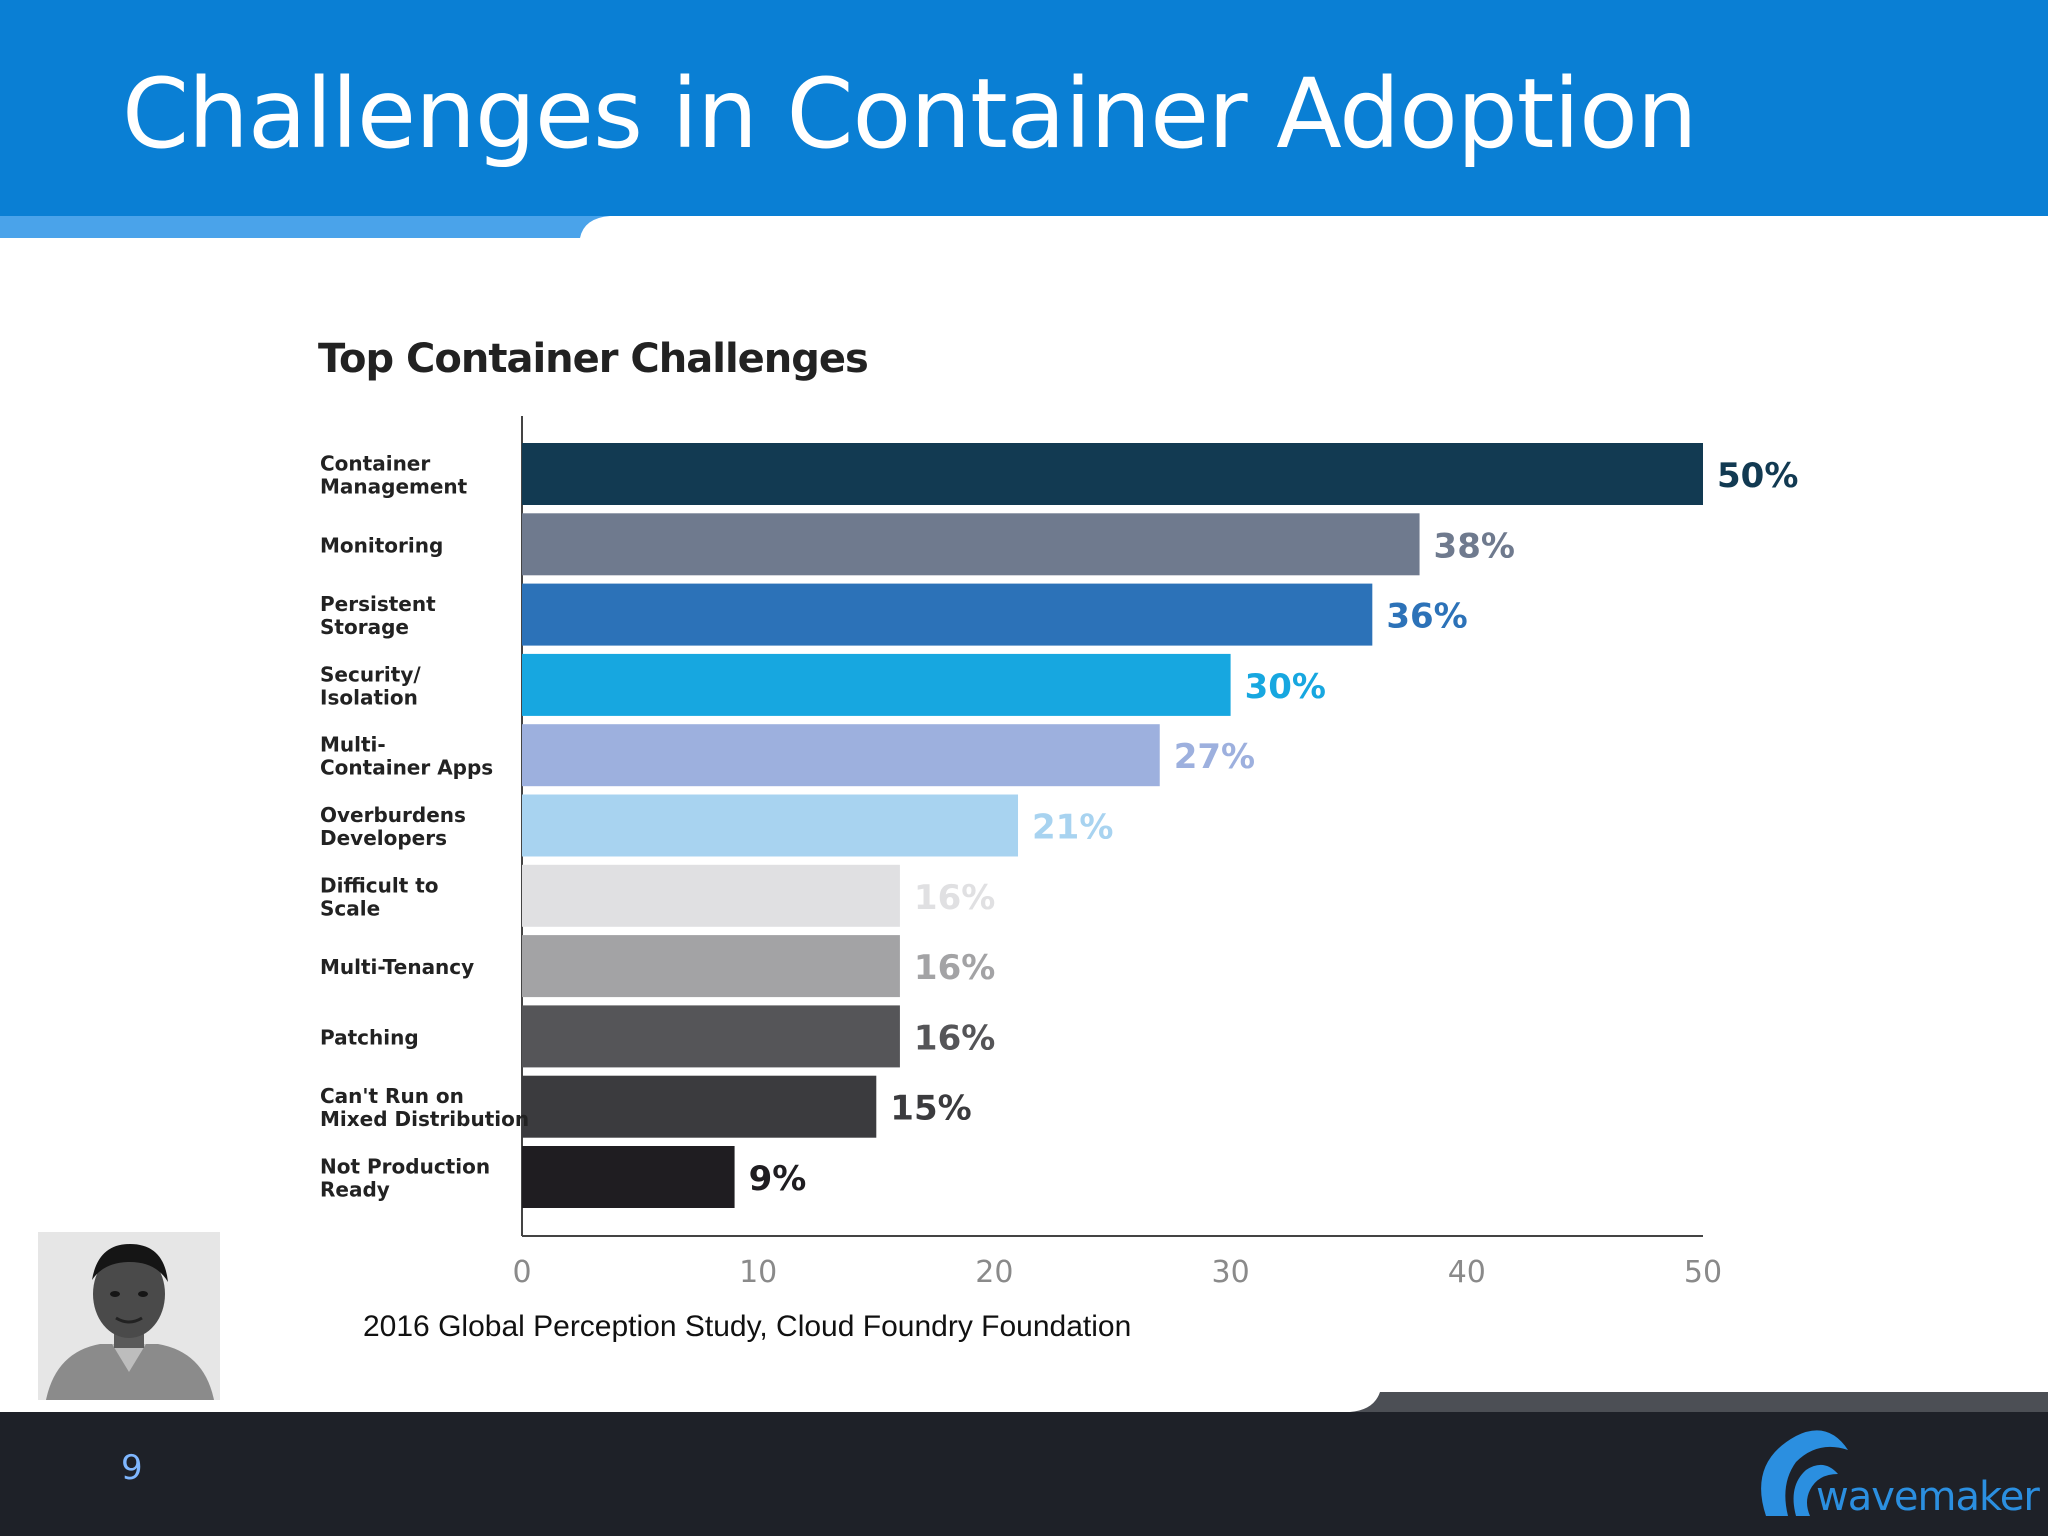  Describe the element at coordinates (424, 1107) in the screenshot. I see `category-label: Can't Run on Mixed Distribution` at that location.